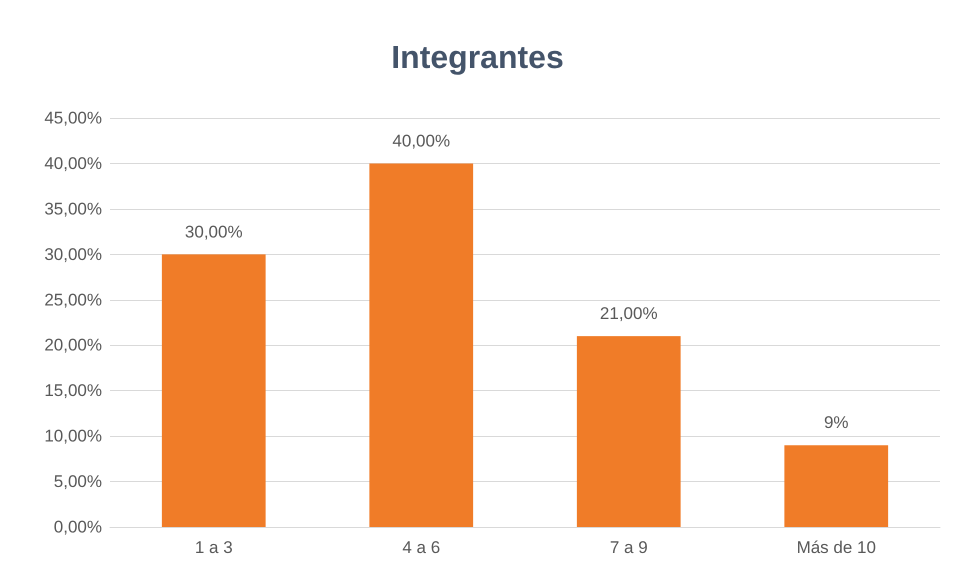  I want to click on y-tick-label: 40,00%, so click(73, 163).